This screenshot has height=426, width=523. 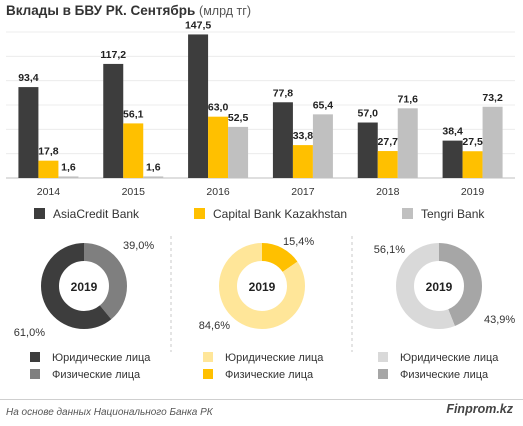 I want to click on chart-title: Вклады в БВУ РК. Сентябрь (млрд тг), so click(x=128, y=10).